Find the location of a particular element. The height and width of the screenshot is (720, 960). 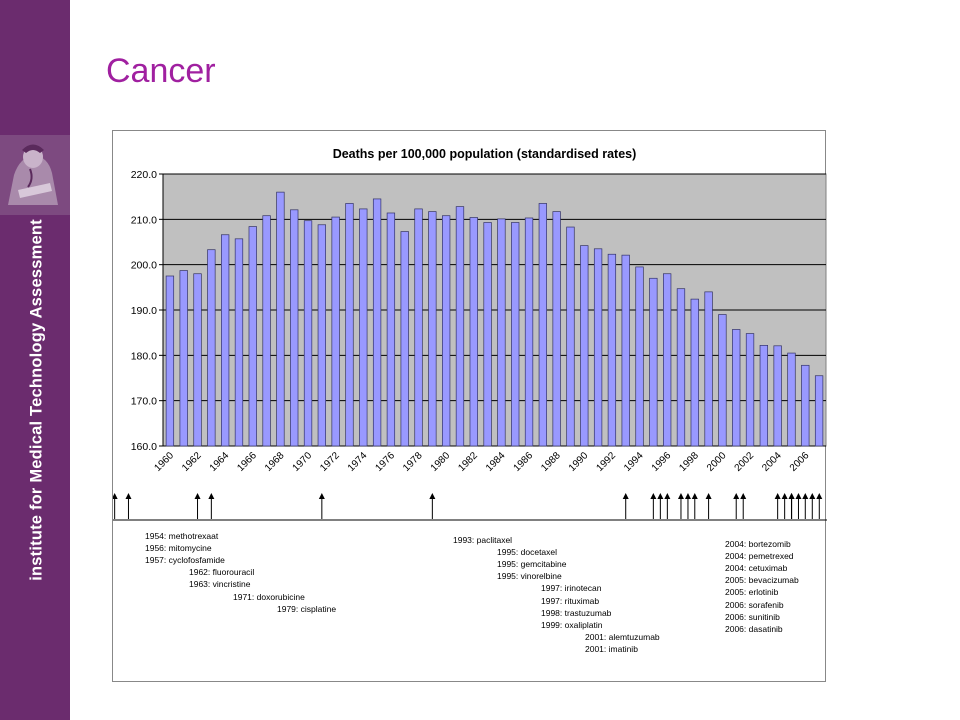

bar-1992 is located at coordinates (612, 350).